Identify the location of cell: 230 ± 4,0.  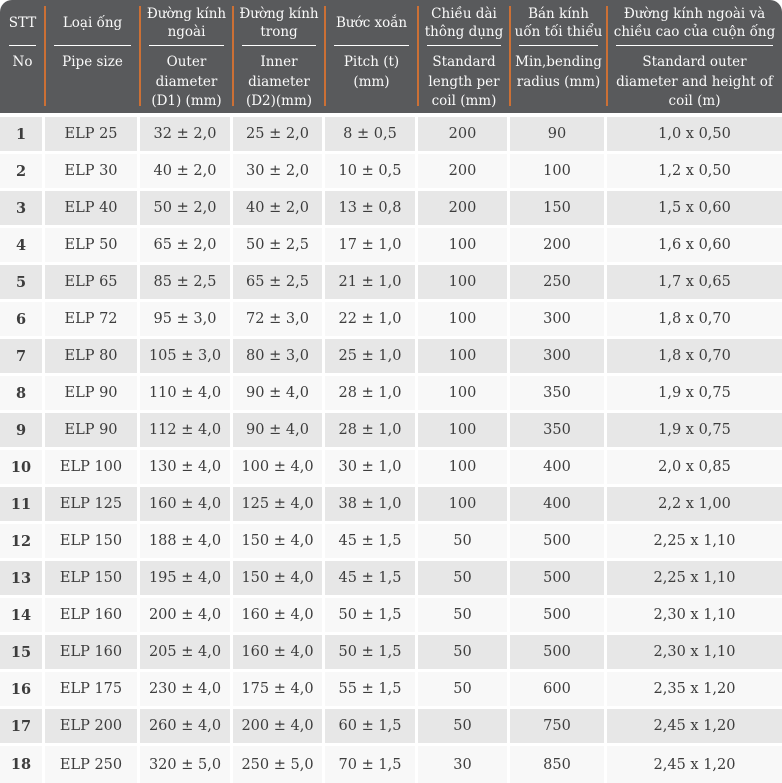
(186, 690).